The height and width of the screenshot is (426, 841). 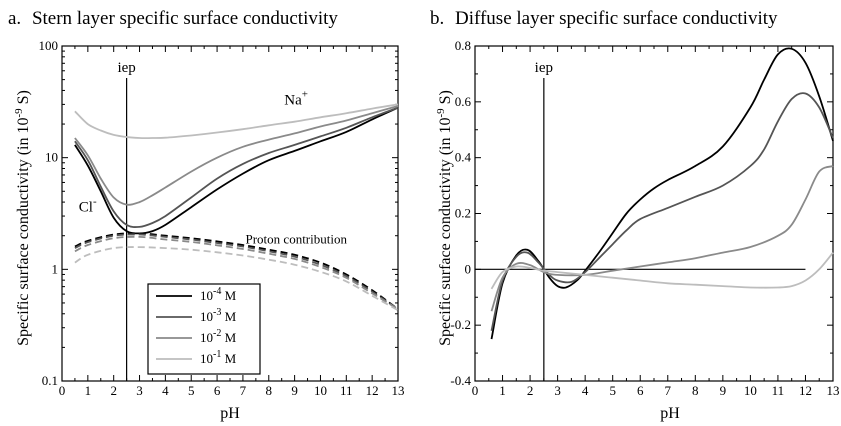 I want to click on panel-b-xtick-label: 10, so click(x=750, y=390).